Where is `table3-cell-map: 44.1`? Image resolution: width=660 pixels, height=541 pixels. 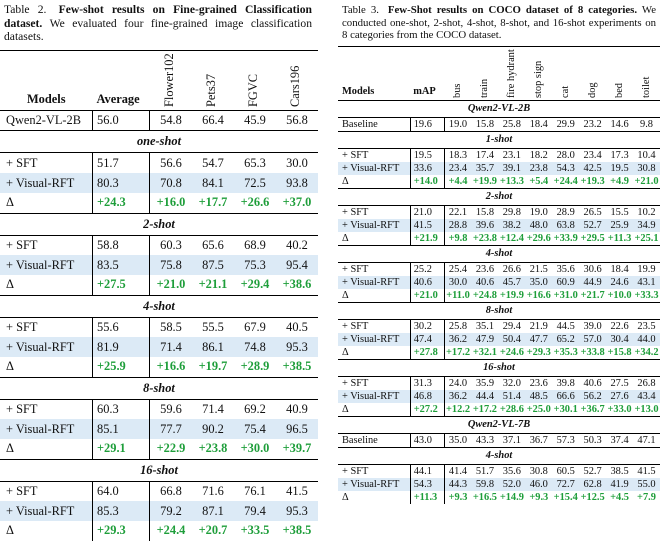
table3-cell-map: 44.1 is located at coordinates (427, 470).